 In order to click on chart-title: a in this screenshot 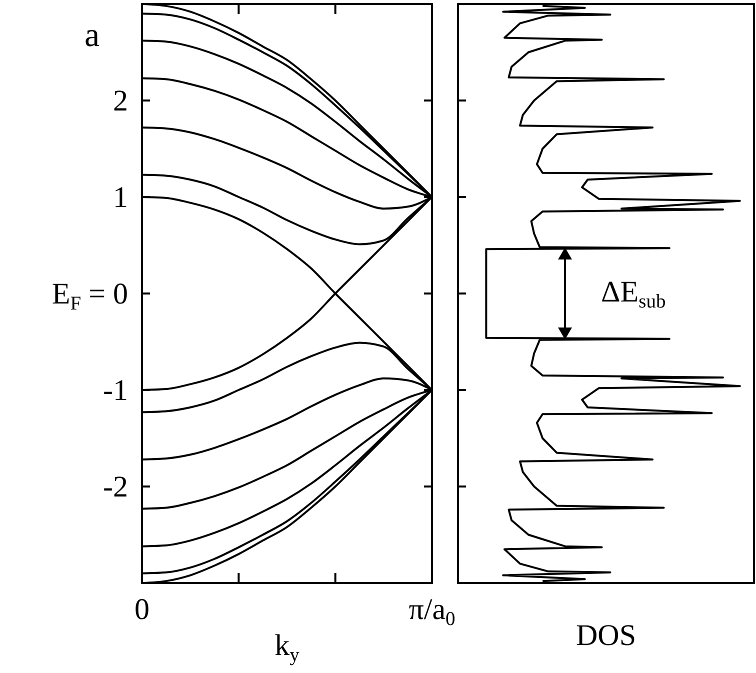, I will do `click(92, 35)`.